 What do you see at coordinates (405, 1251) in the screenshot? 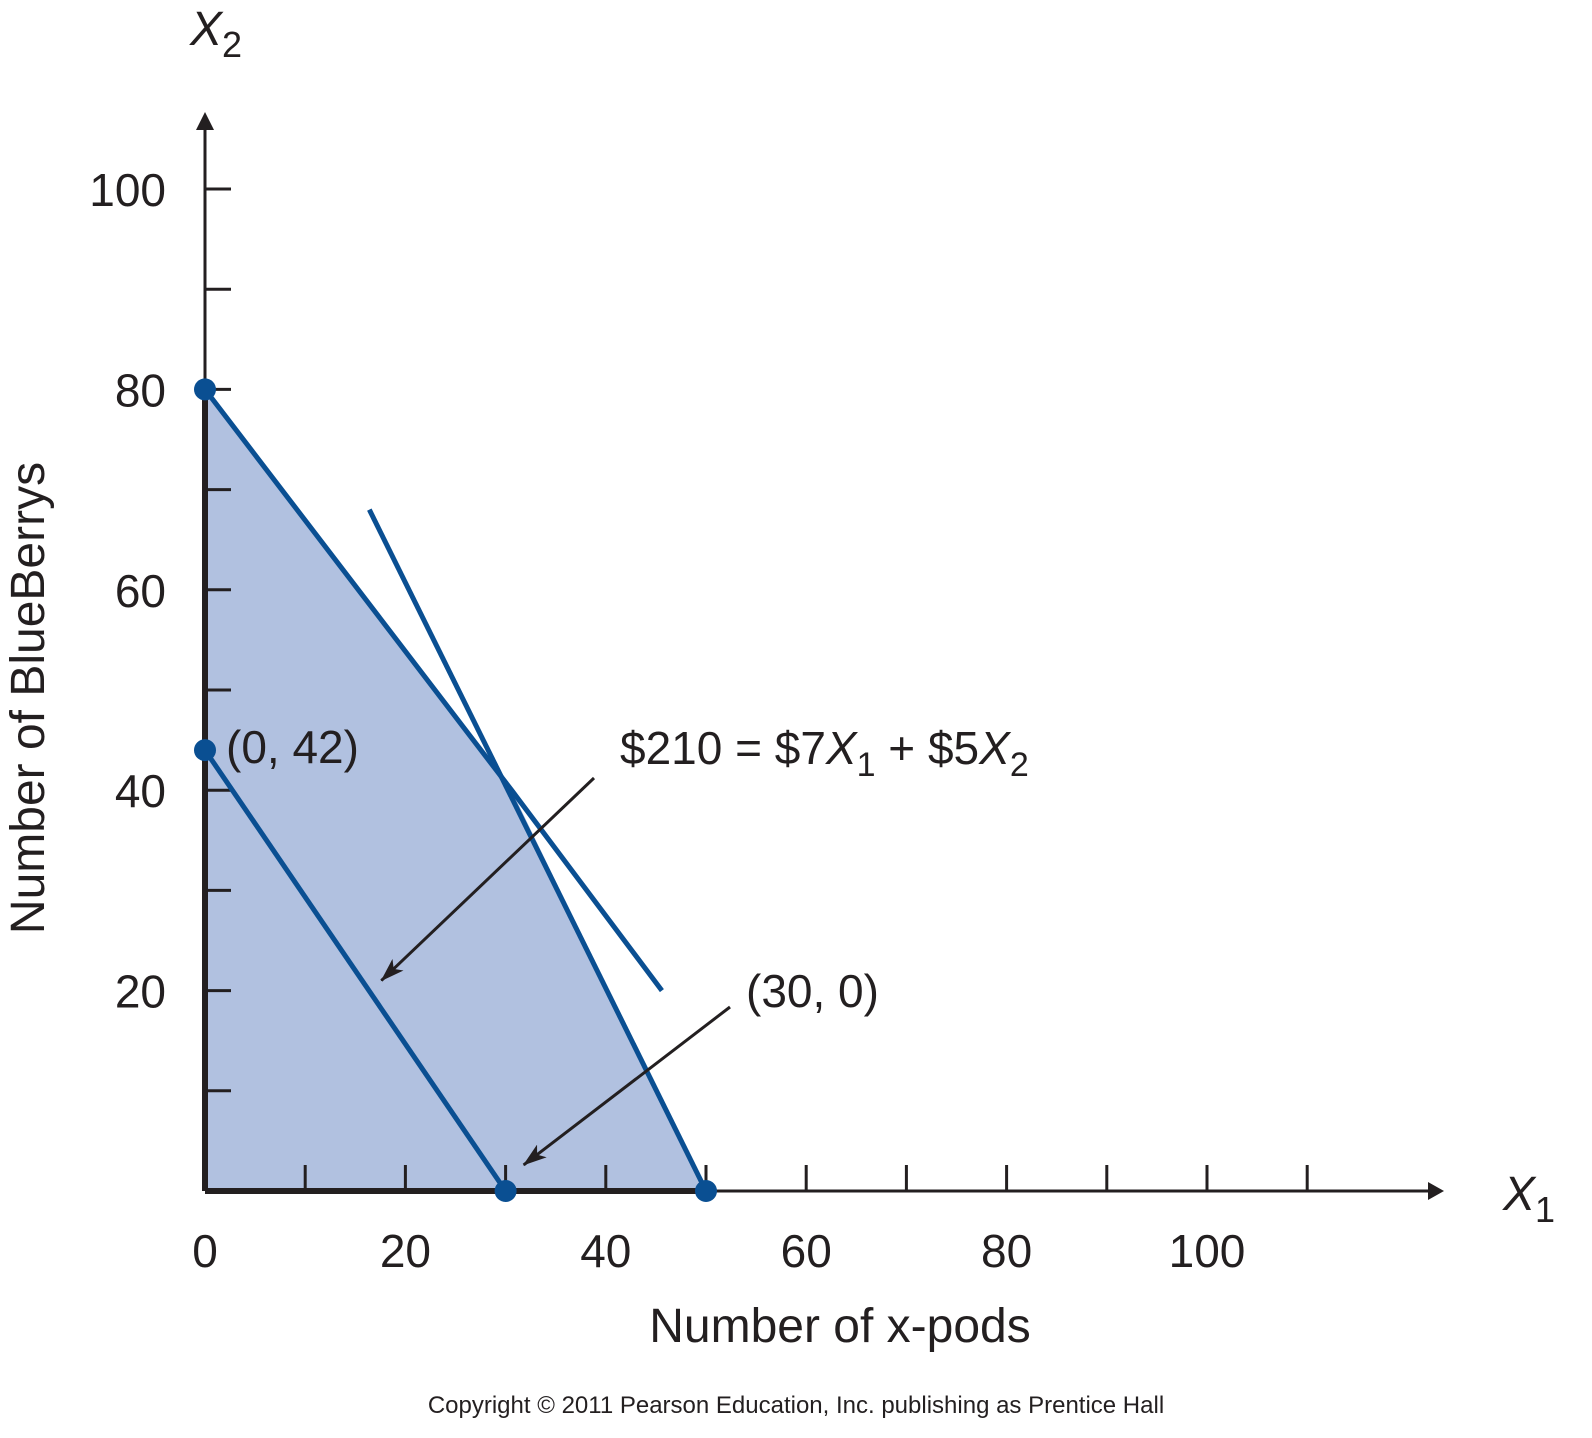
I see `x-tick-label: 20` at bounding box center [405, 1251].